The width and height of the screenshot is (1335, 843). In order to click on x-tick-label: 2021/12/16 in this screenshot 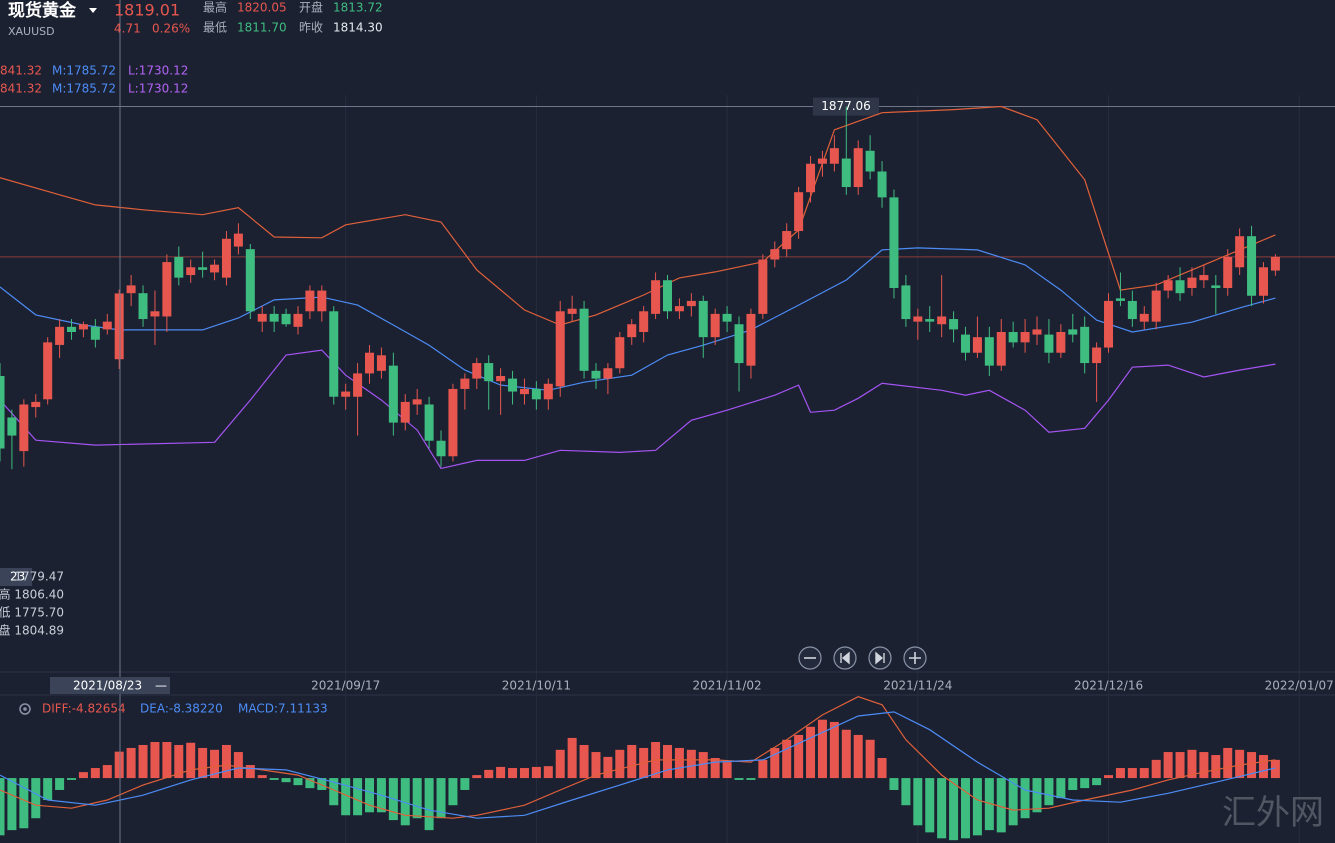, I will do `click(1108, 686)`.